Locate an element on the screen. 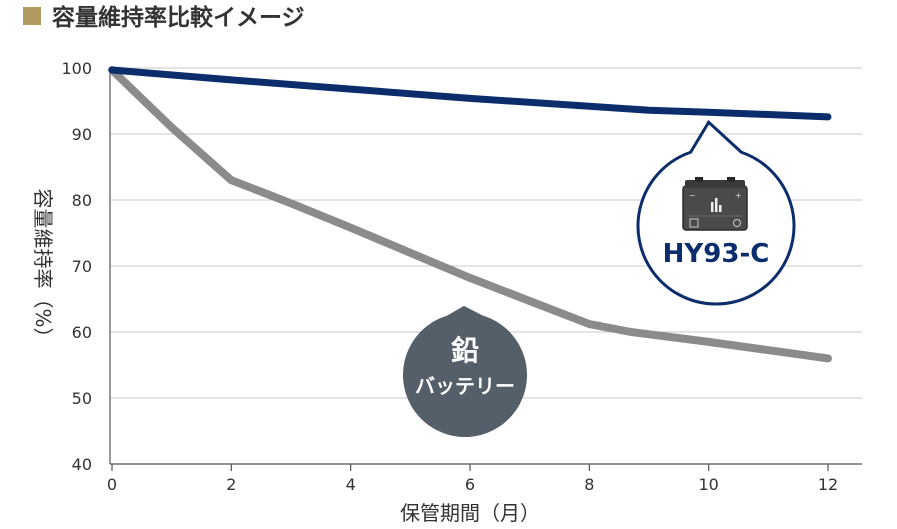 The image size is (897, 529). x-tick-label: 0 is located at coordinates (112, 484).